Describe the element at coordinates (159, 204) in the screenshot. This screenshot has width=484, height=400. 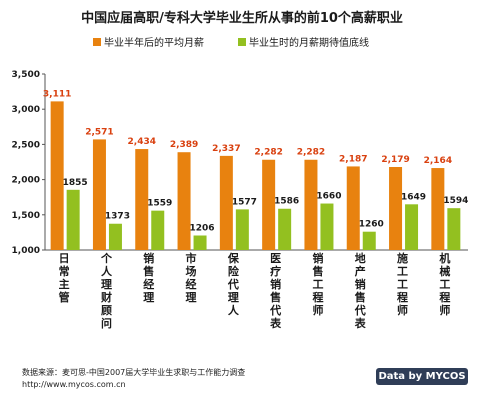
I see `data-label-series-2-2: 1559` at that location.